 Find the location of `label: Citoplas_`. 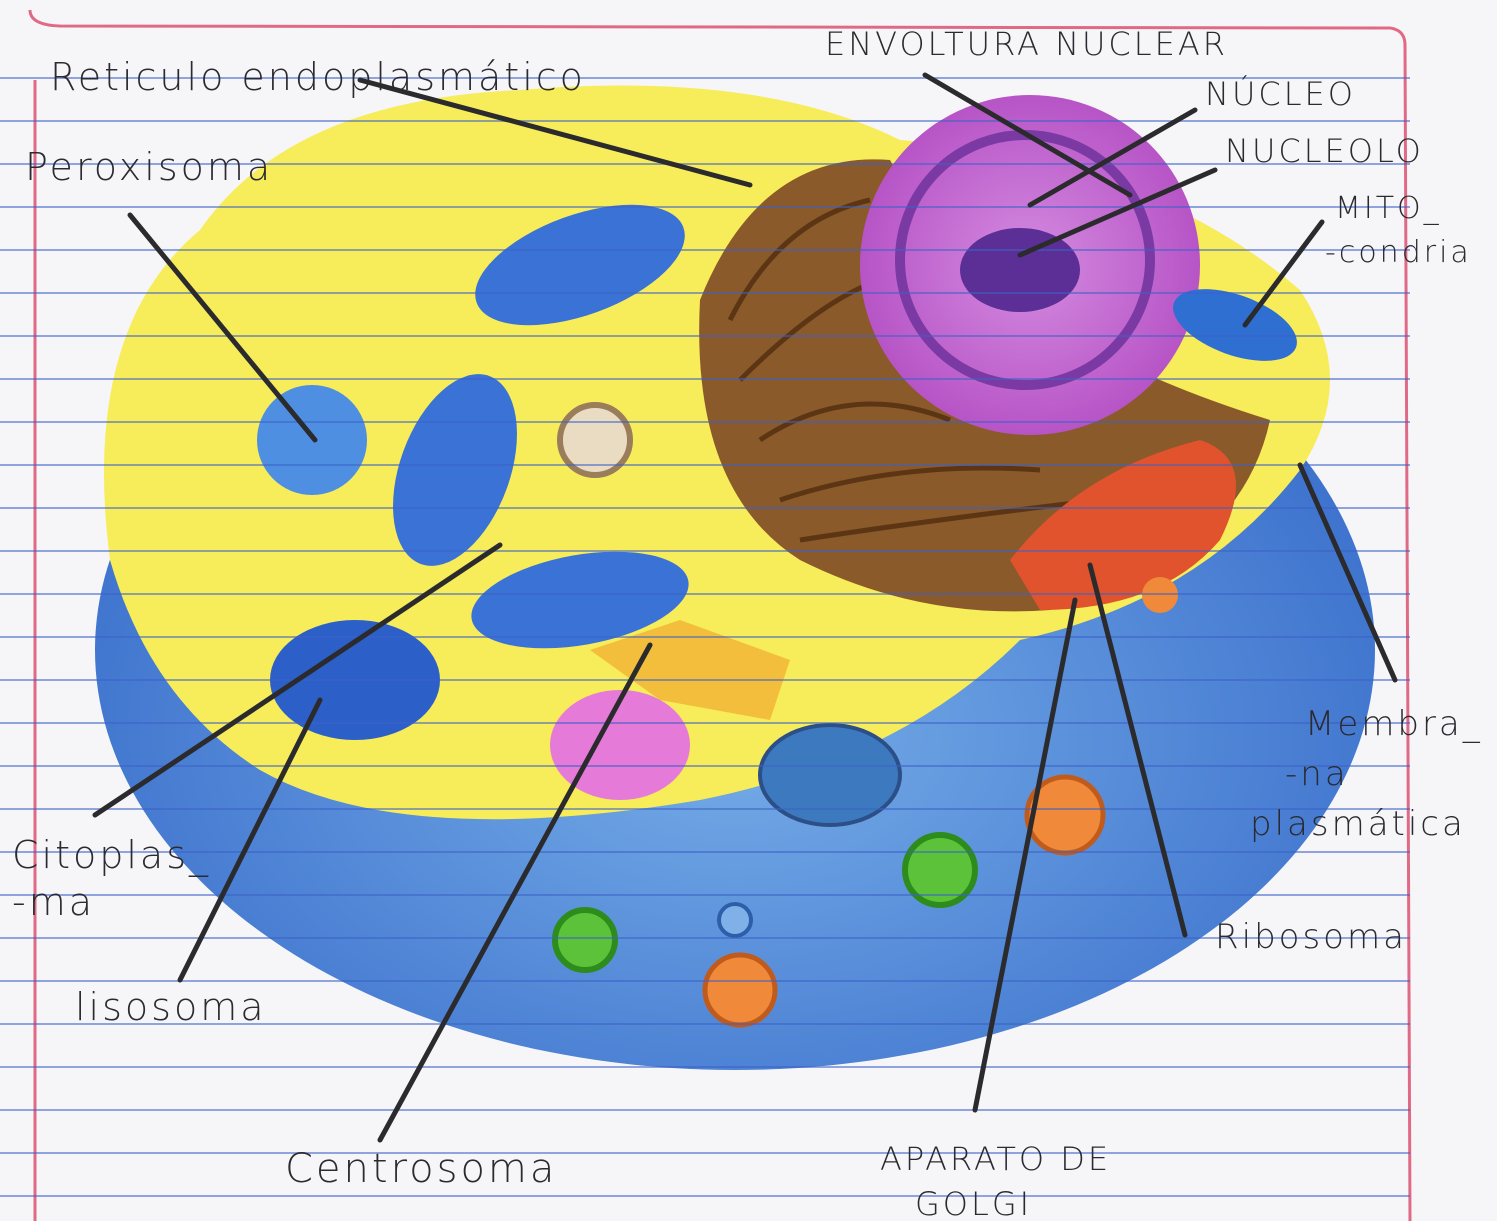

label: Citoplas_ is located at coordinates (111, 855).